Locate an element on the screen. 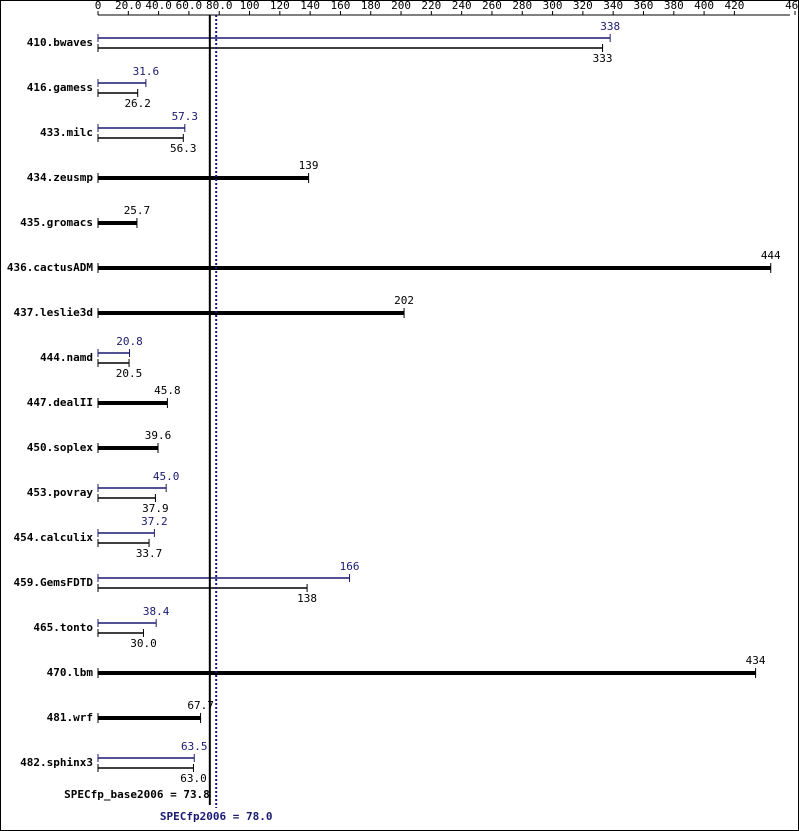 This screenshot has width=799, height=831. value-label: 37.2 is located at coordinates (154, 521).